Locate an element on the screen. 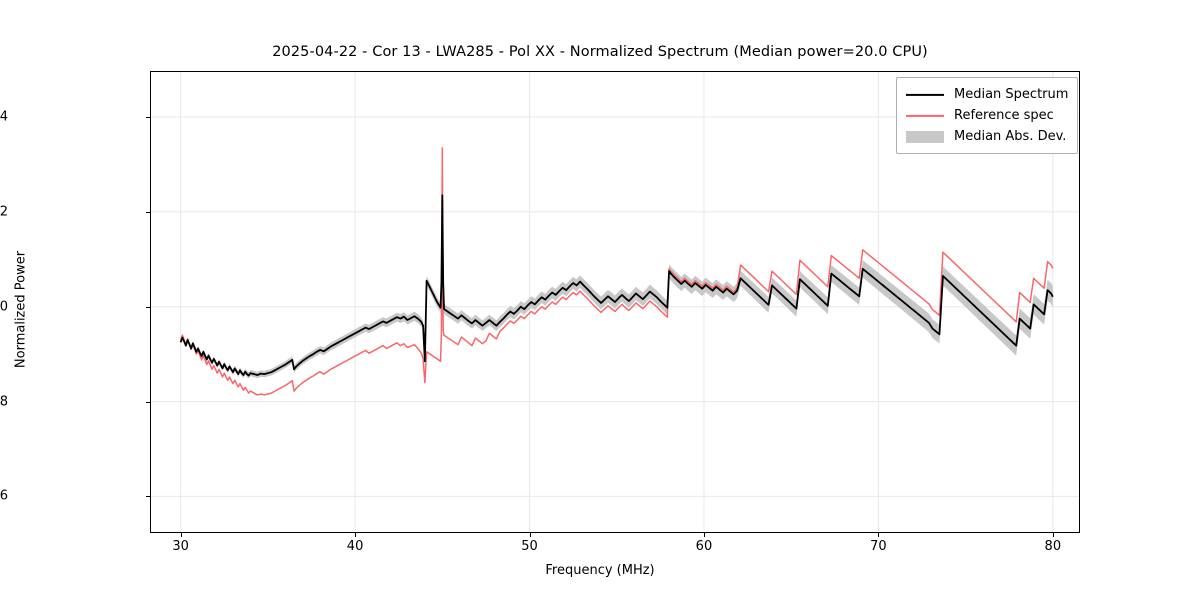 Image resolution: width=1200 pixels, height=600 pixels. legend-item-median-spectrum: Median Spectrum is located at coordinates (986, 94).